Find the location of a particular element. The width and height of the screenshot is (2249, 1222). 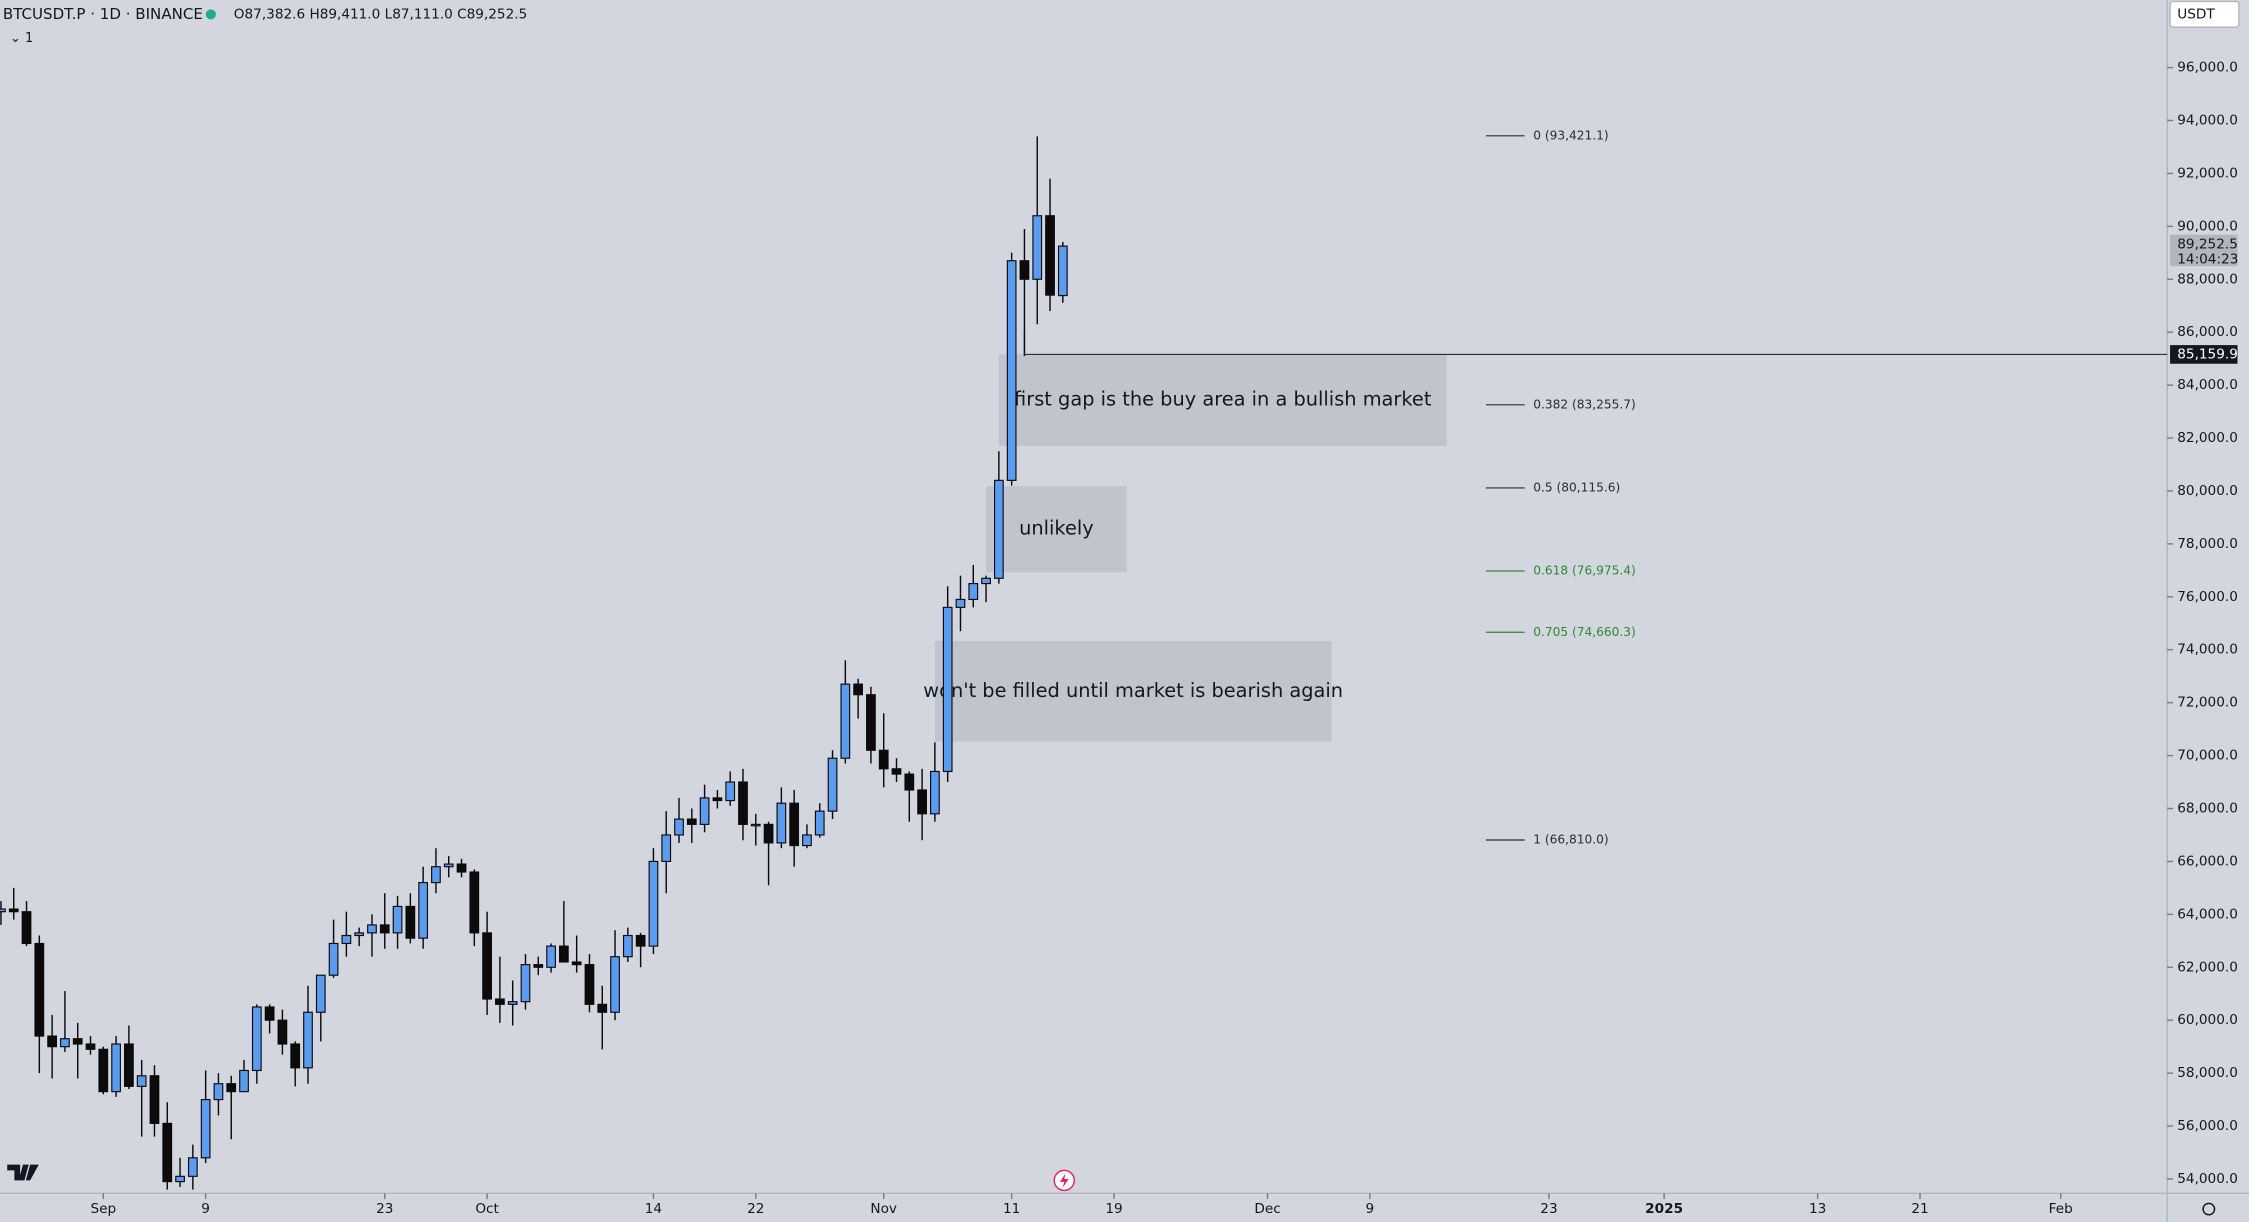

events-icon-bolt is located at coordinates (1064, 1180).